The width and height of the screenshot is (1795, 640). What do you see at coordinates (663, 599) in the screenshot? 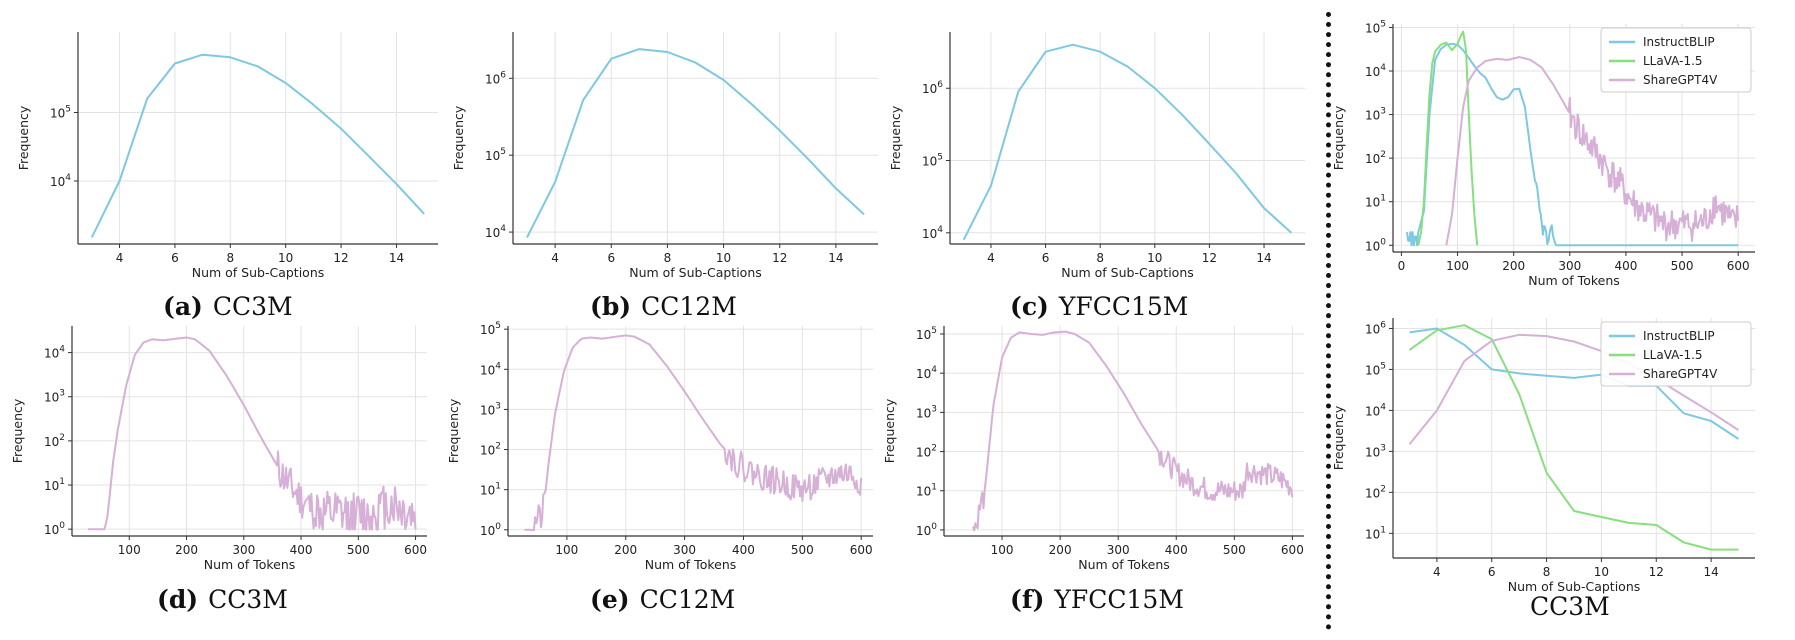
I see `caption-e: (e) CC12M` at bounding box center [663, 599].